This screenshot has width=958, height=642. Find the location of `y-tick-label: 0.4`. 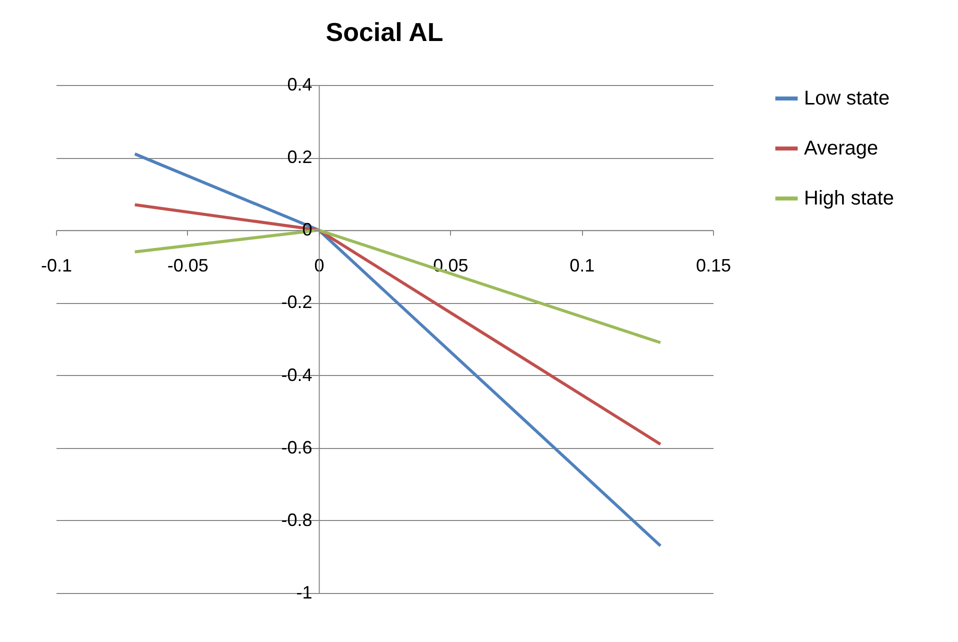

y-tick-label: 0.4 is located at coordinates (299, 84).